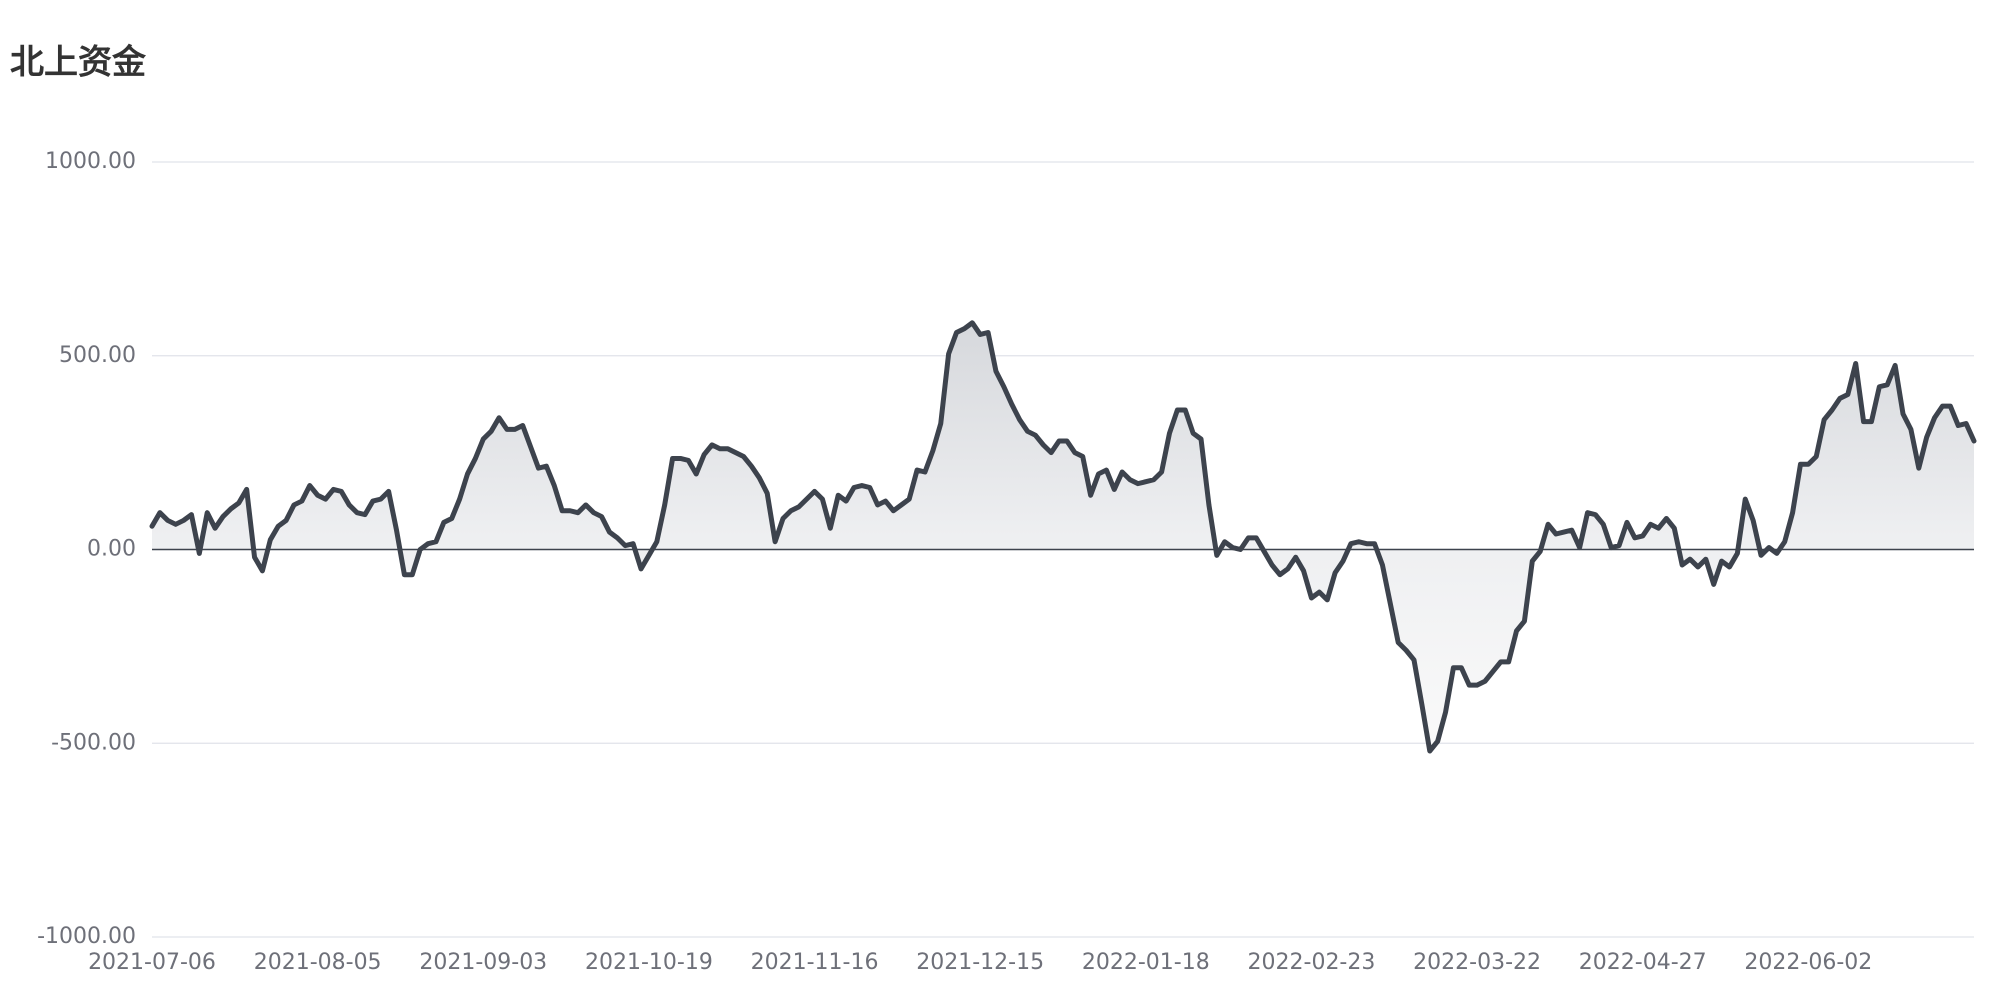 This screenshot has height=1000, width=2000. What do you see at coordinates (86, 936) in the screenshot?
I see `y-tick-label: -1000.00` at bounding box center [86, 936].